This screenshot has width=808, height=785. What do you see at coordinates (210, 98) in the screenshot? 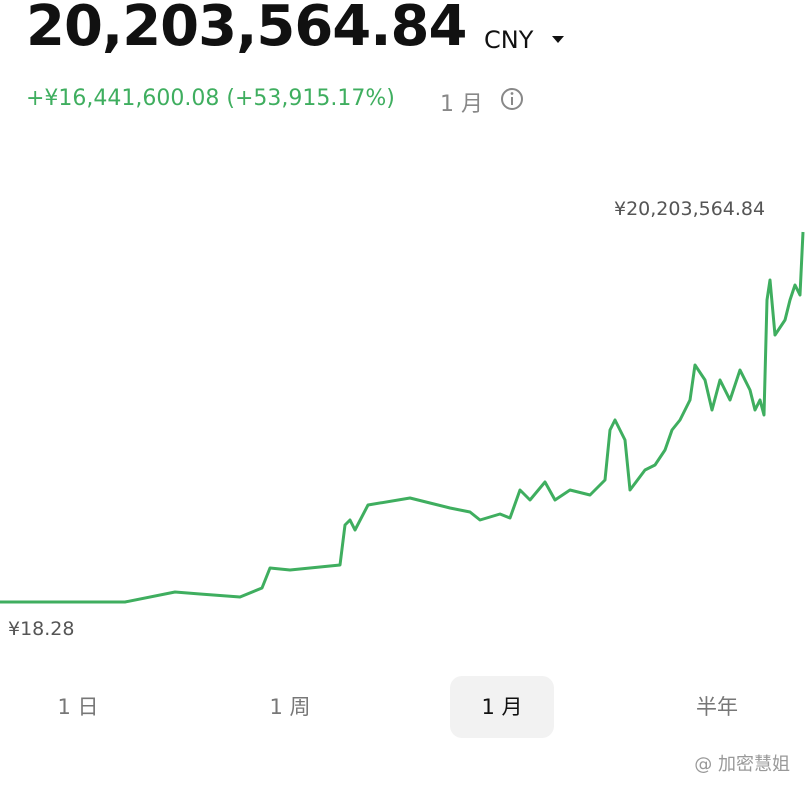
I see `change: +¥16,441,600.08 (+53,915.17%)` at bounding box center [210, 98].